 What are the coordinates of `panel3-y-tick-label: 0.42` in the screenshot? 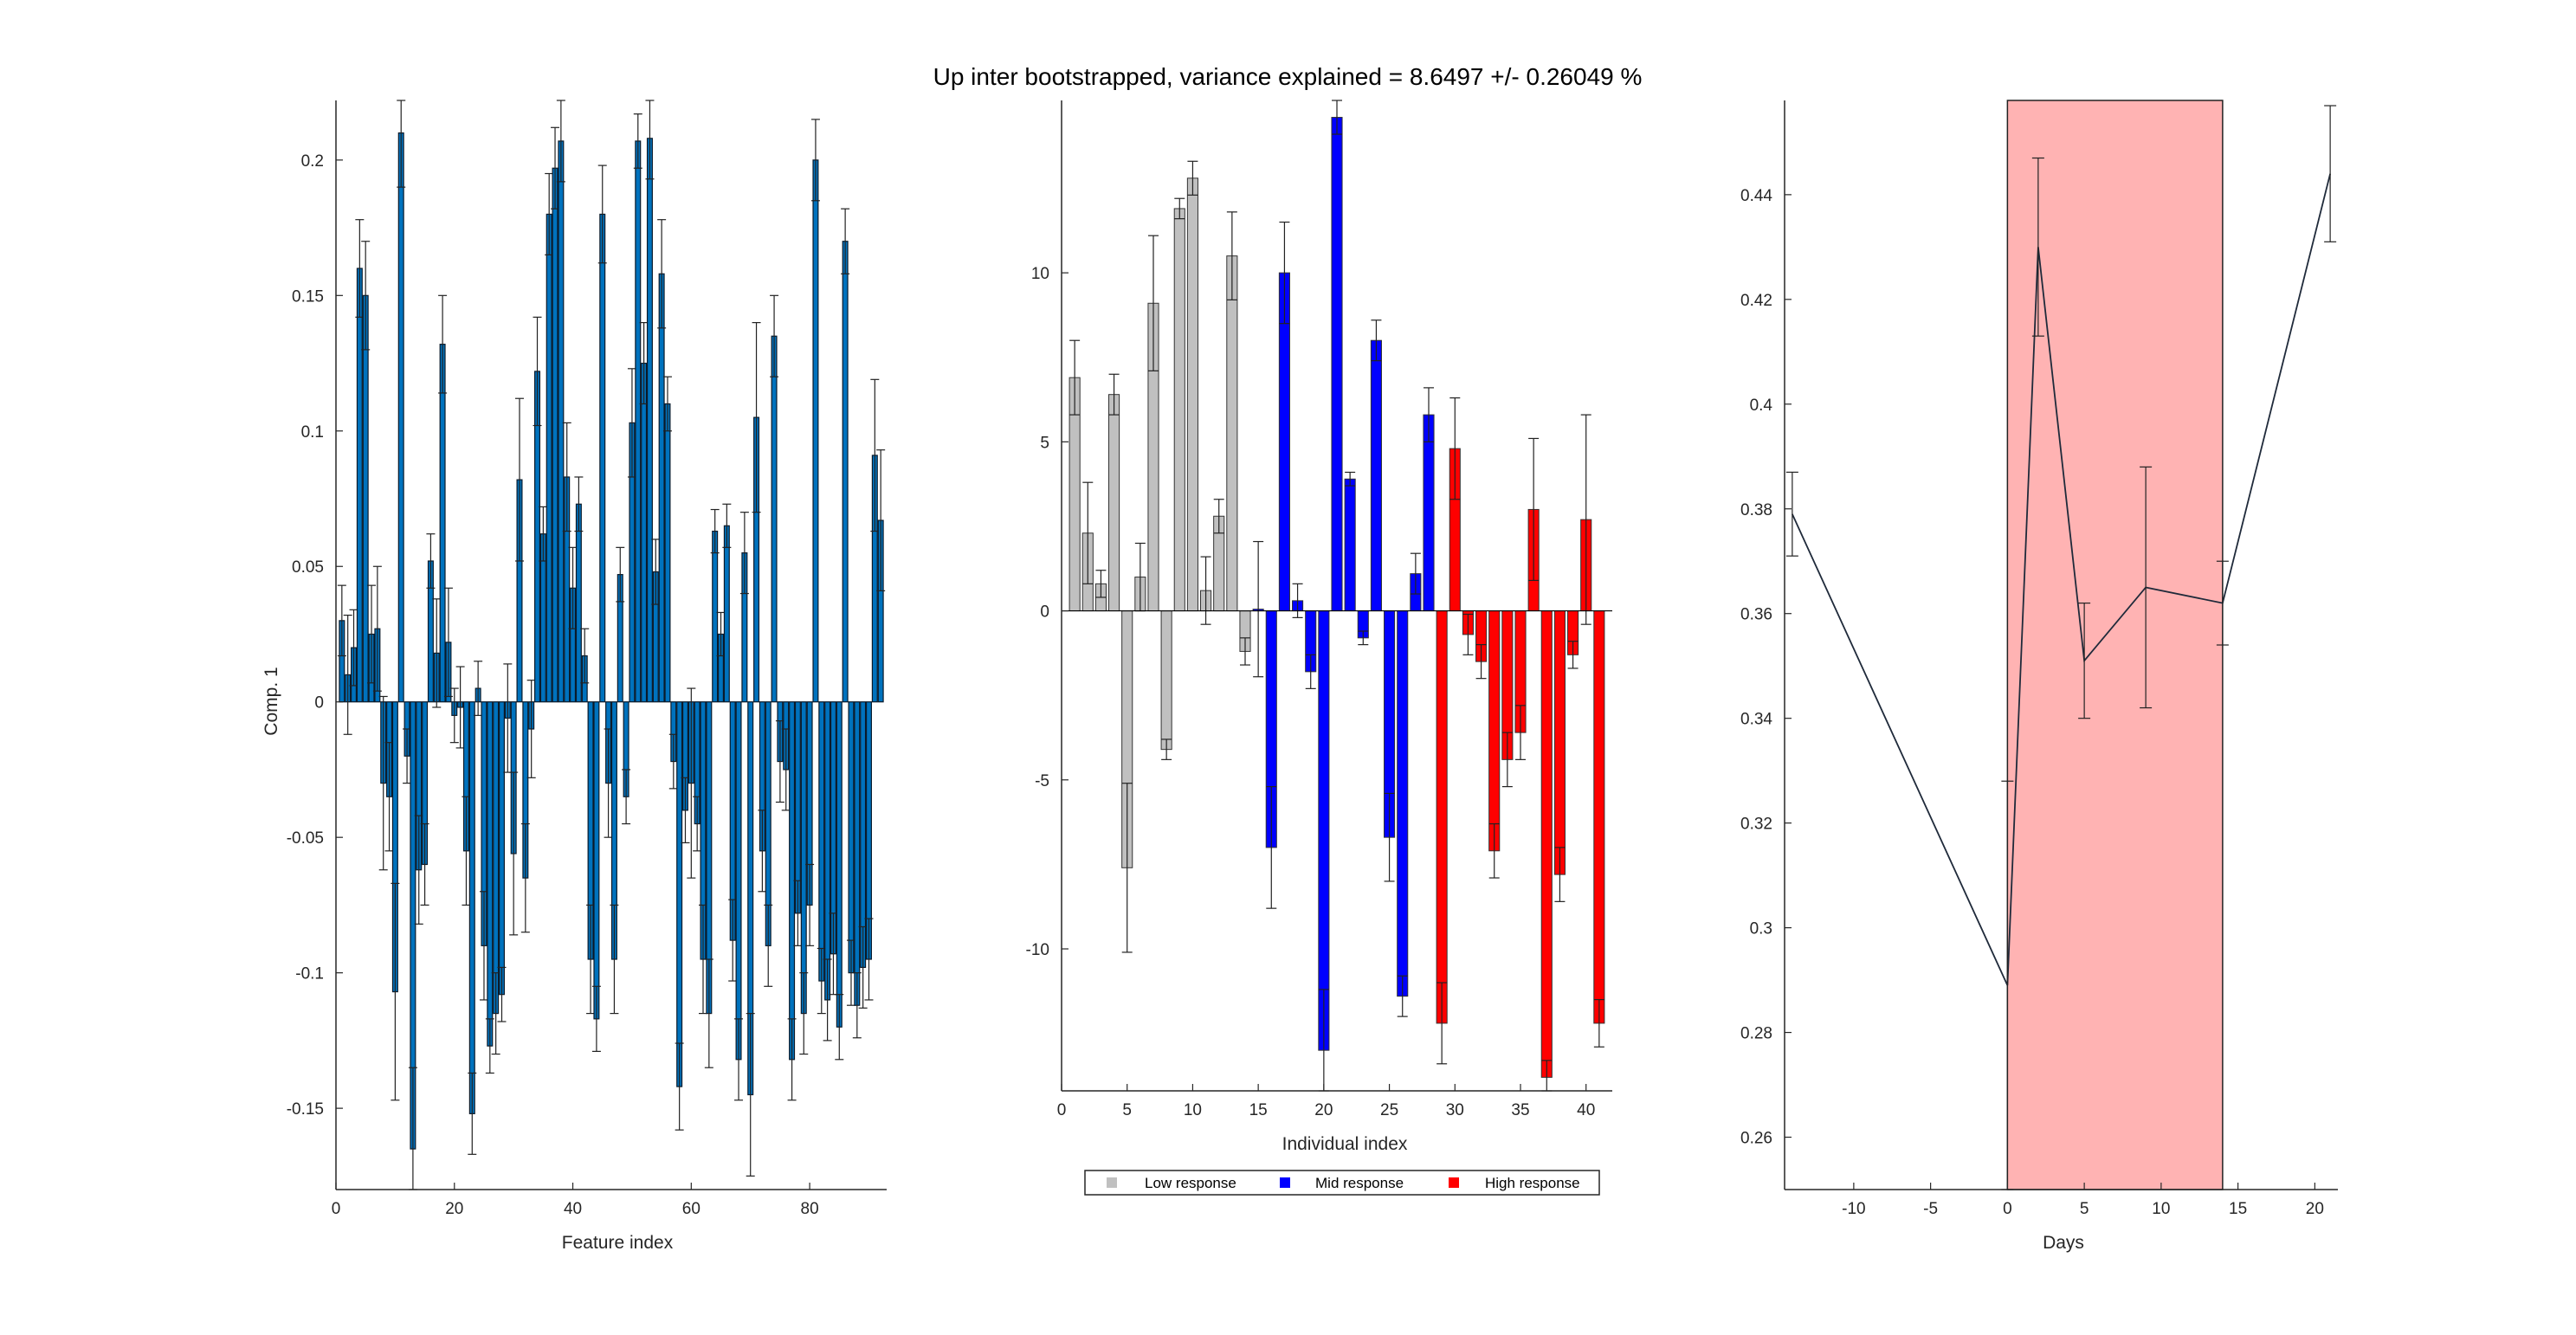 It's located at (1756, 301).